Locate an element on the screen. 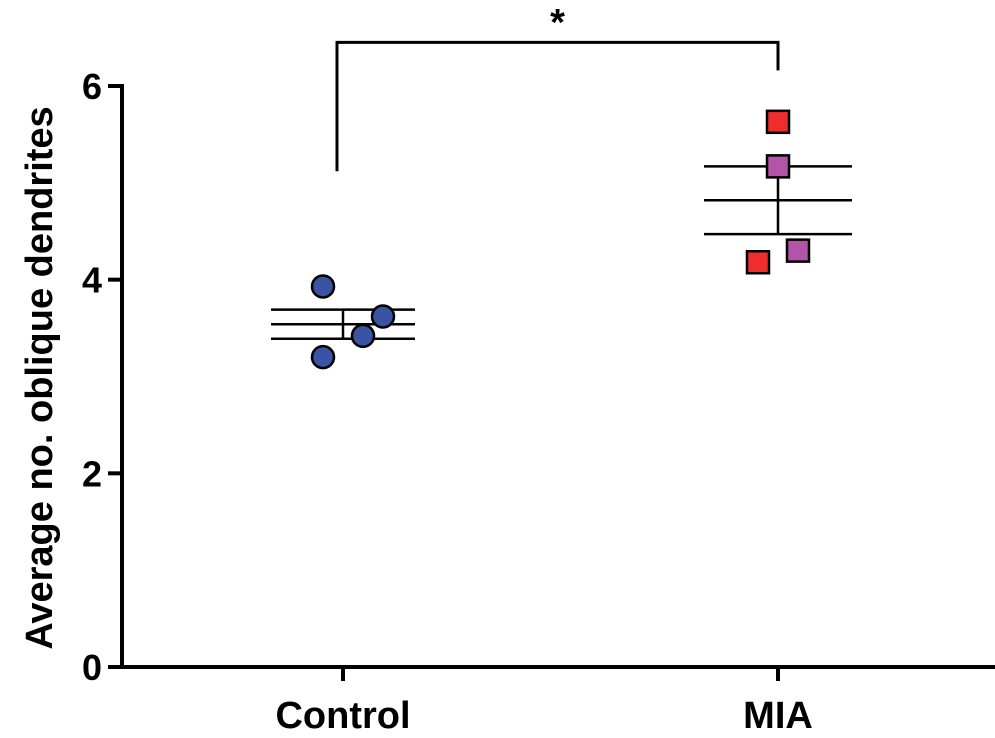 The height and width of the screenshot is (738, 995). bracket-line is located at coordinates (557, 106).